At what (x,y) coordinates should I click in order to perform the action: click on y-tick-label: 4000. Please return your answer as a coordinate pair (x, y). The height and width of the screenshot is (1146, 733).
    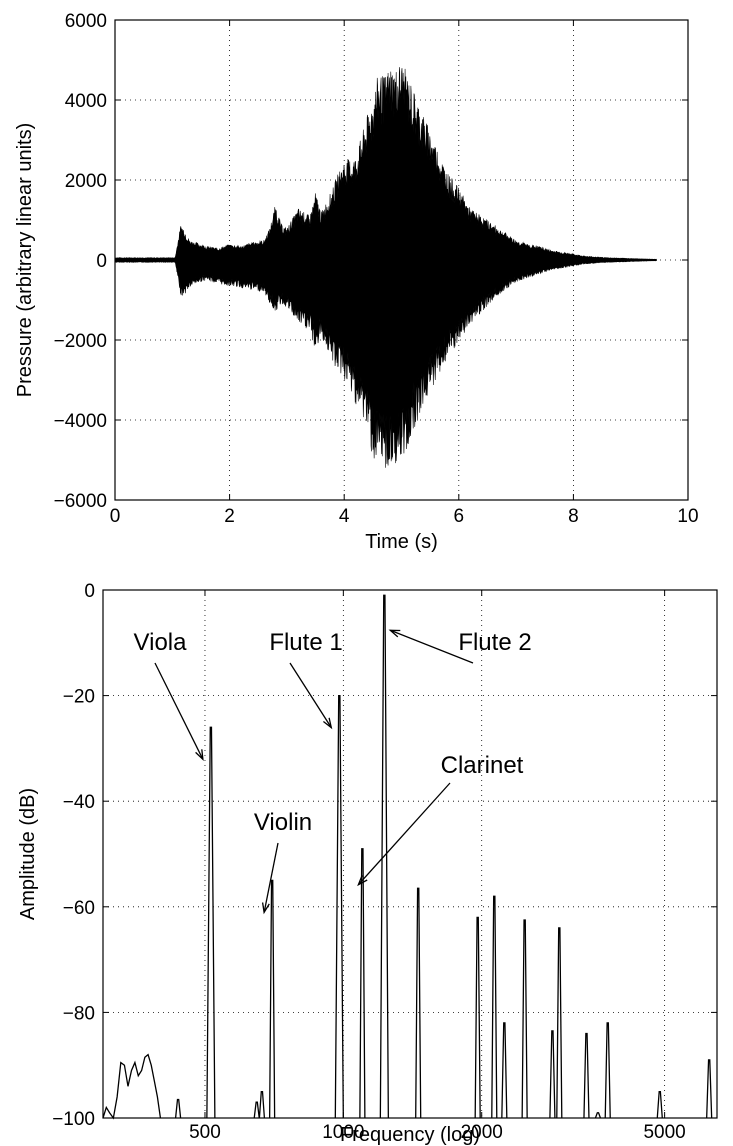
    Looking at the image, I should click on (86, 101).